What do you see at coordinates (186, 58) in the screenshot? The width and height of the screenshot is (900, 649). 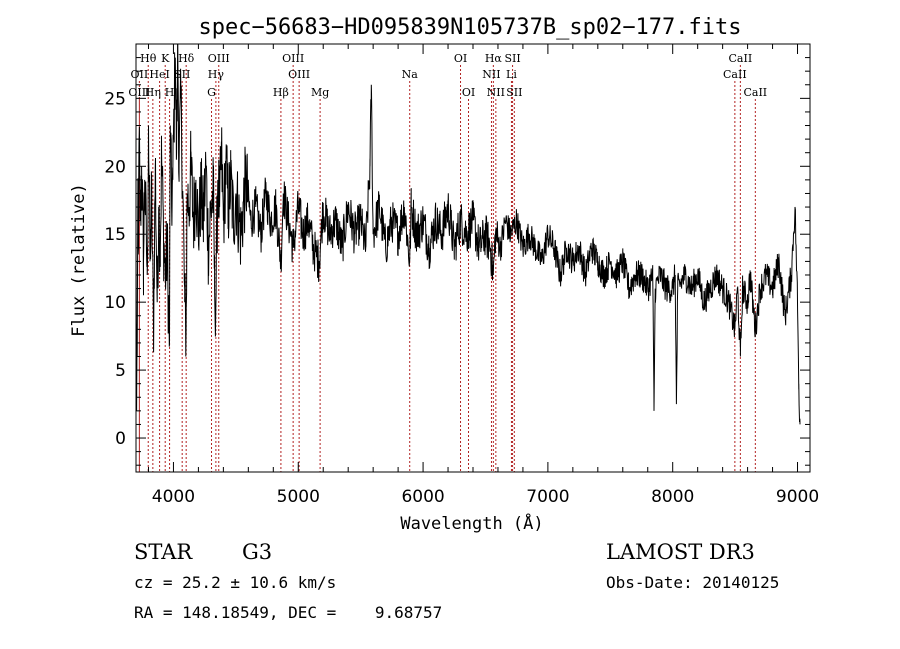 I see `line-marker-label: Hδ` at bounding box center [186, 58].